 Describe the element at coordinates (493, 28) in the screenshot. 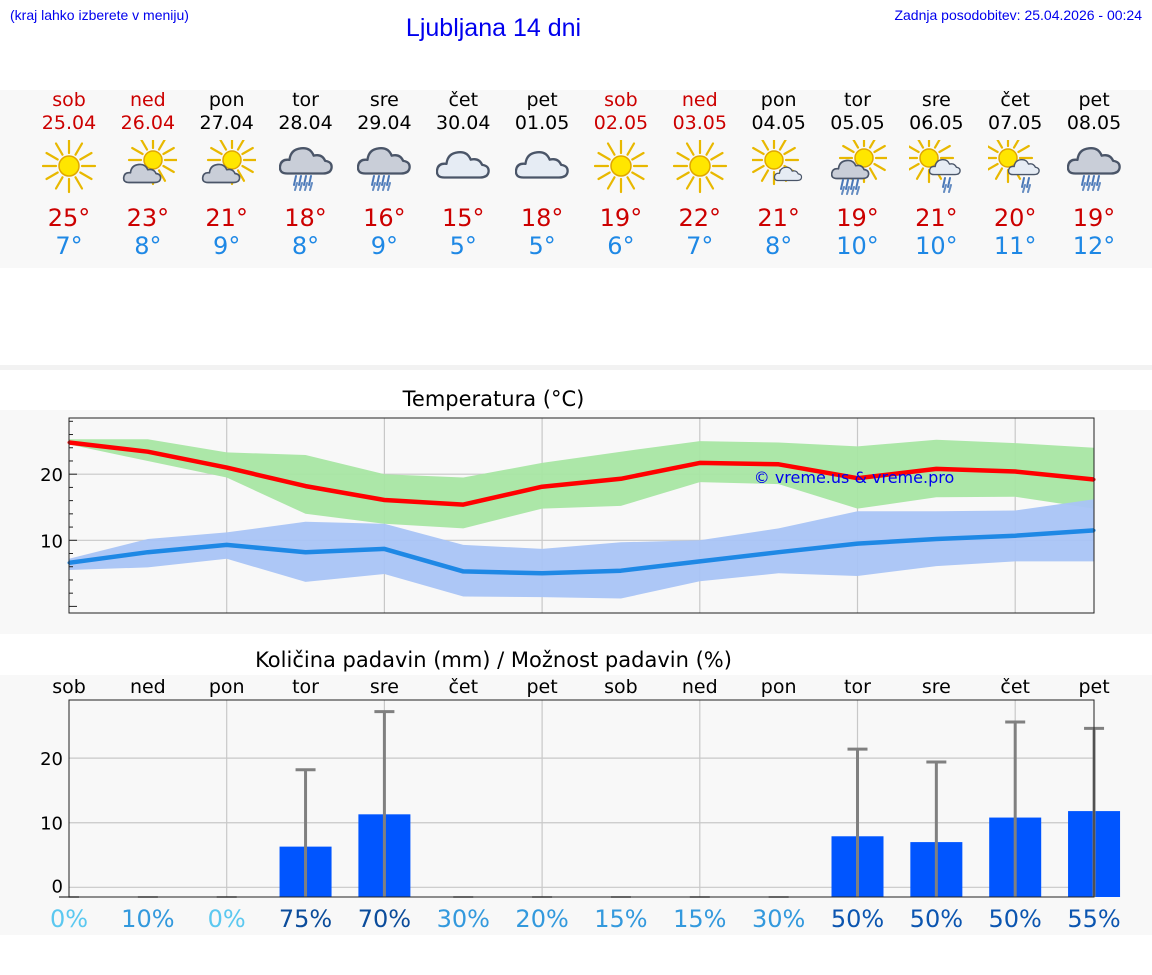

I see `page-title: Ljubljana 14 dni` at that location.